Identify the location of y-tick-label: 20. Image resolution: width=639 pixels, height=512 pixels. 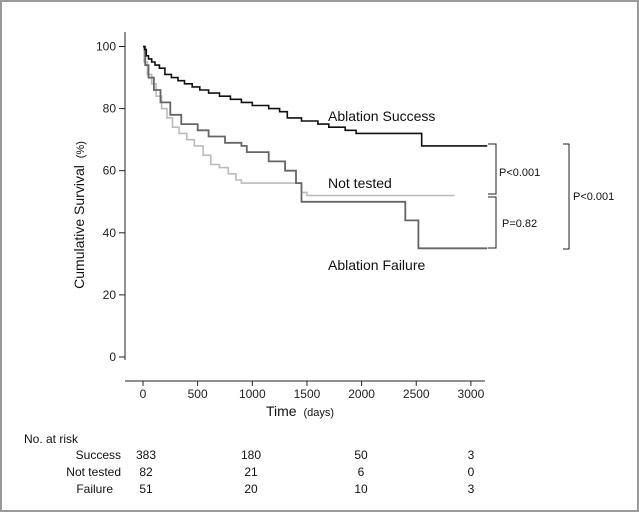
(110, 295).